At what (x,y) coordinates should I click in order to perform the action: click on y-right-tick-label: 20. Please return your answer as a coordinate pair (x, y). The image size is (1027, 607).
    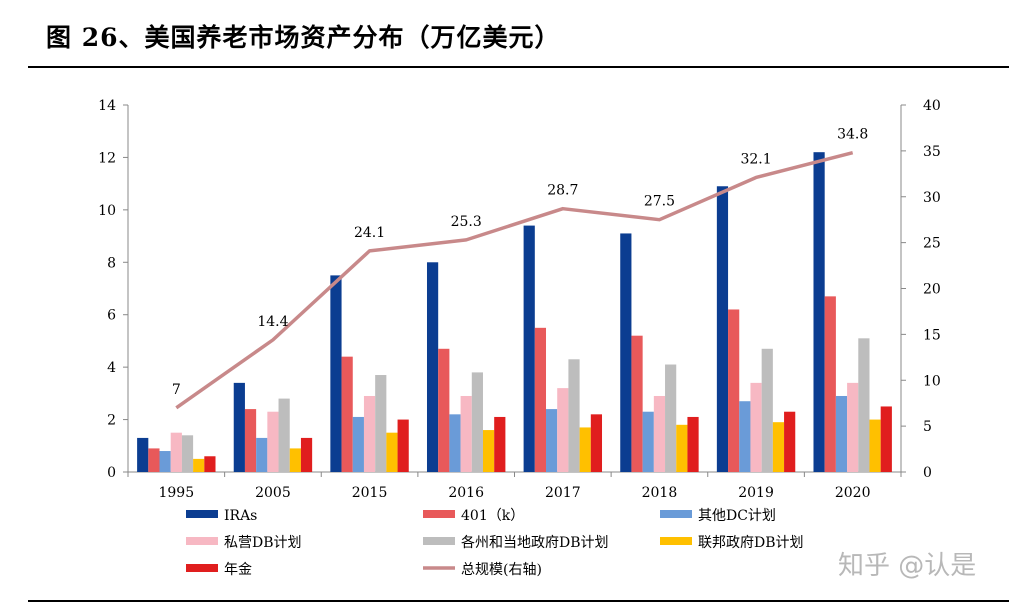
    Looking at the image, I should click on (932, 290).